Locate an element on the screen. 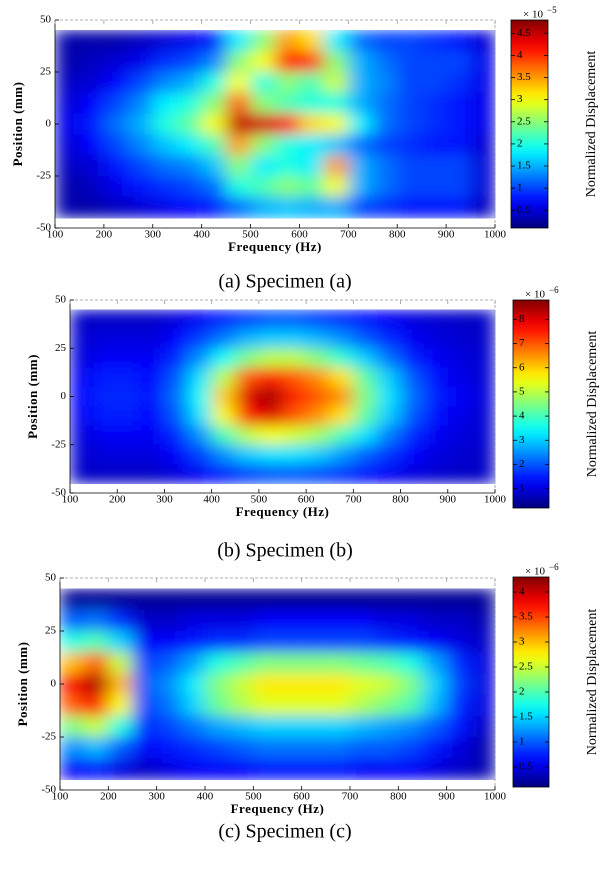  x-tick-label: 200 is located at coordinates (104, 235).